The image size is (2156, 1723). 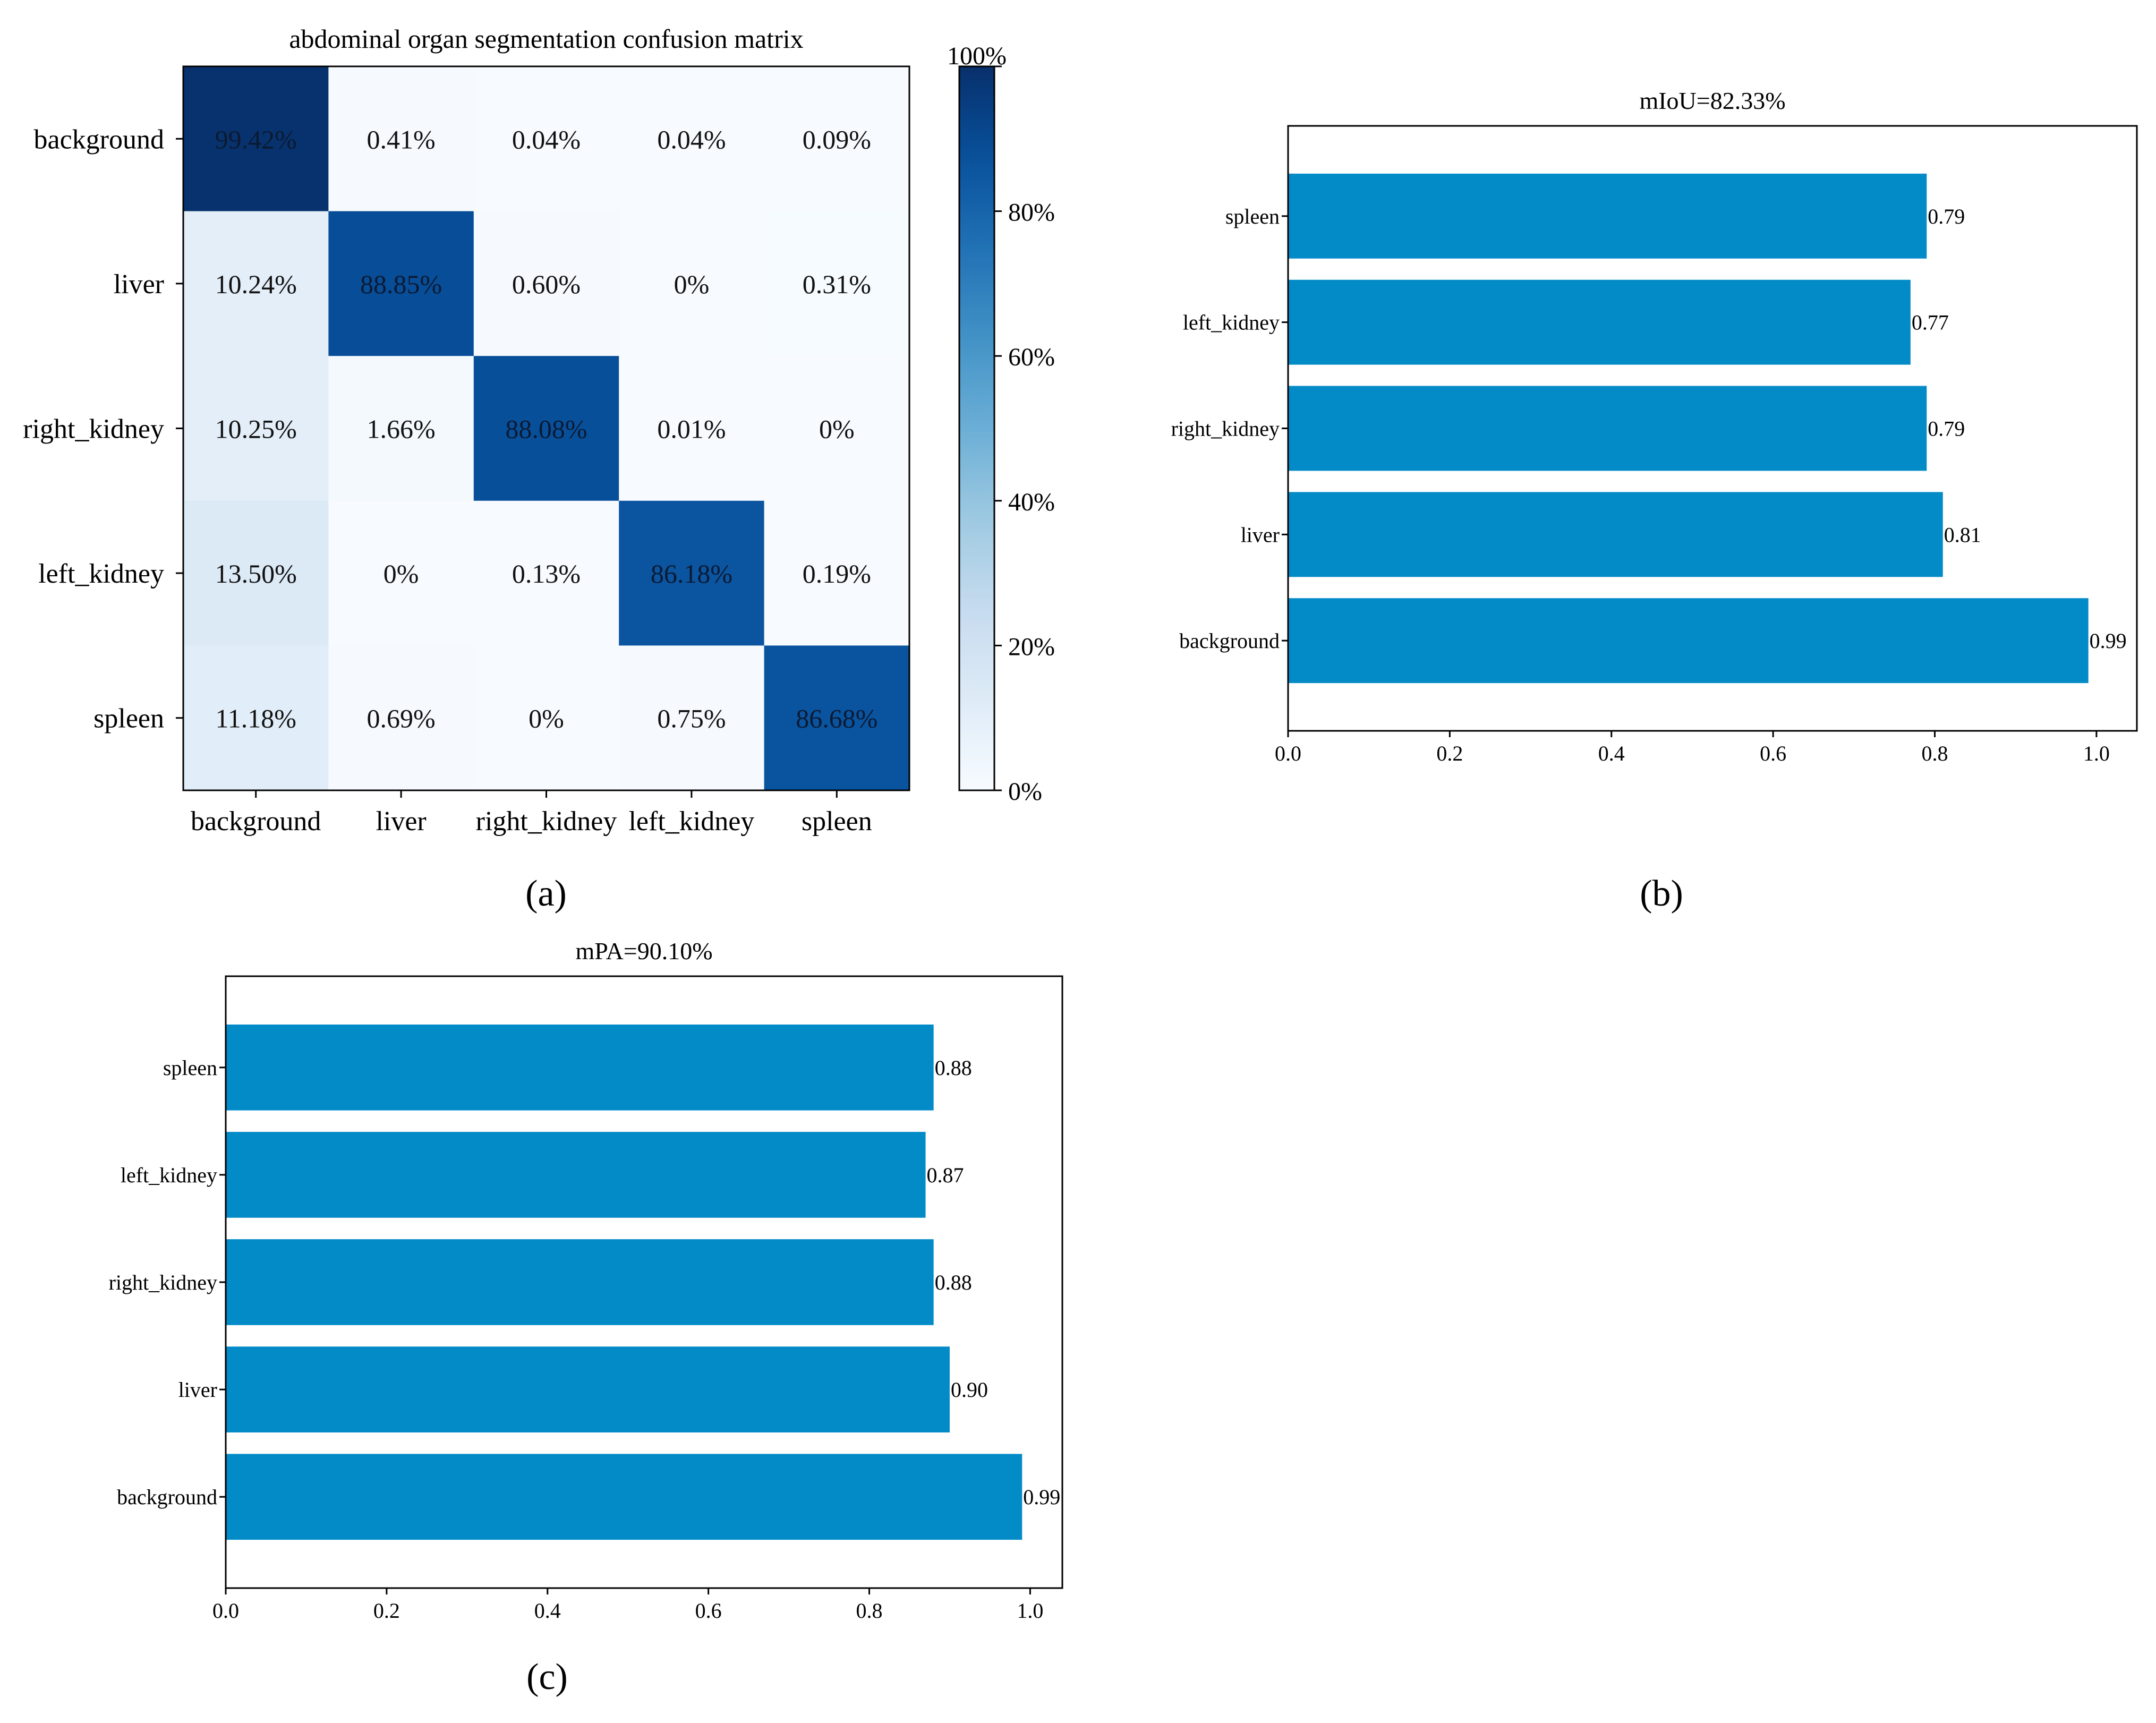 What do you see at coordinates (93, 429) in the screenshot?
I see `row-label: right_kidney` at bounding box center [93, 429].